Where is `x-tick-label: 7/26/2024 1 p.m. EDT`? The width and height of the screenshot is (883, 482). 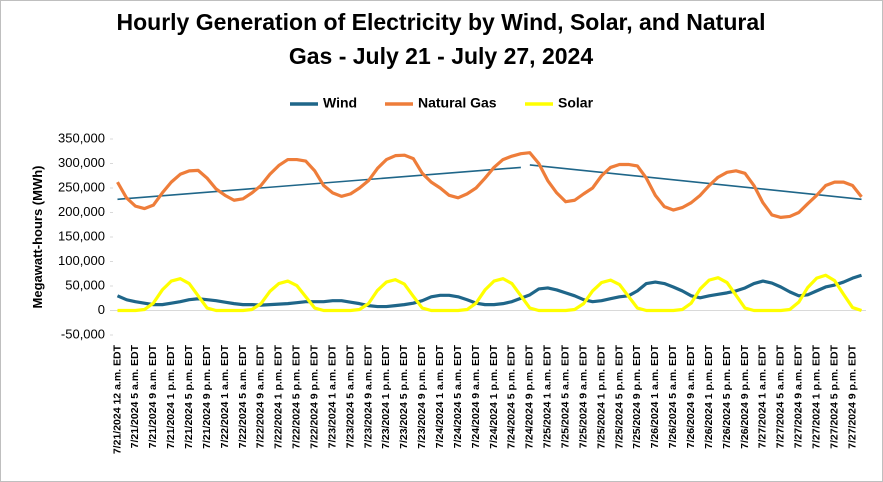
x-tick-label: 7/26/2024 1 p.m. EDT is located at coordinates (709, 396).